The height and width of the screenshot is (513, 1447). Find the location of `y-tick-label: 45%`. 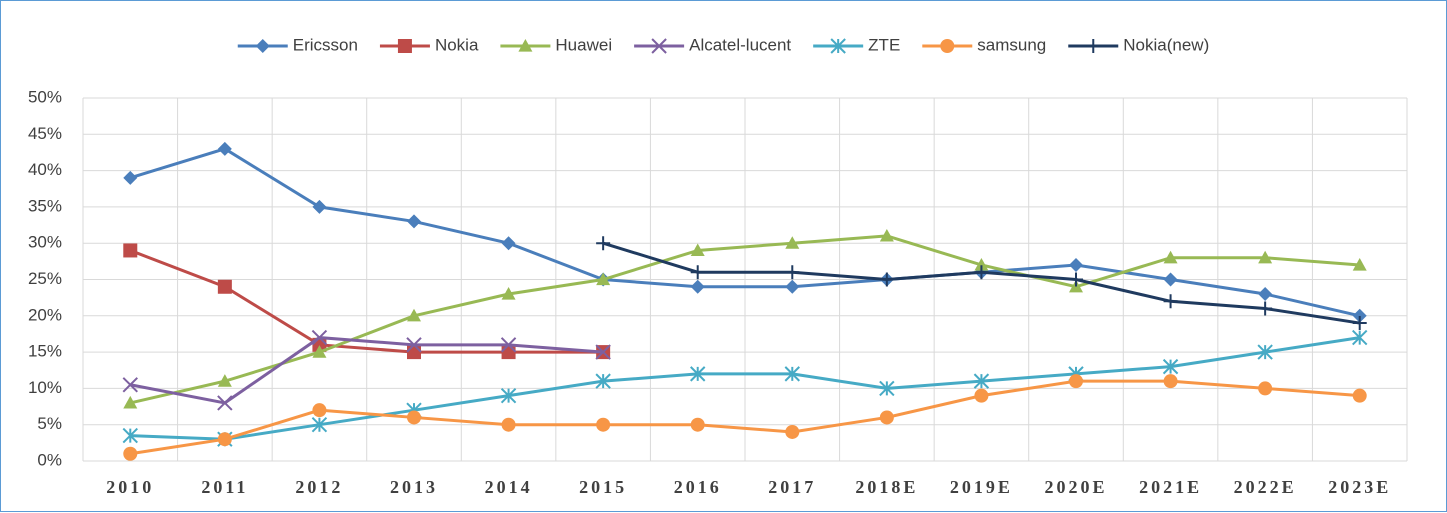

y-tick-label: 45% is located at coordinates (45, 133).